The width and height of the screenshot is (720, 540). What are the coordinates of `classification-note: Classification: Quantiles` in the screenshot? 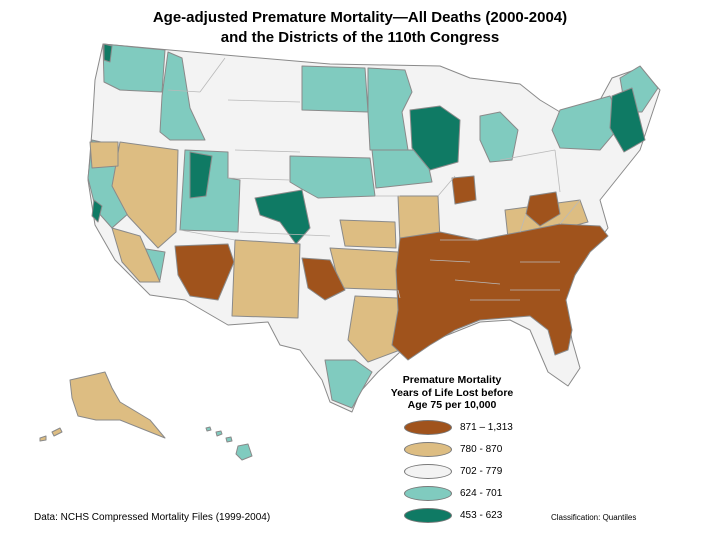 It's located at (594, 517).